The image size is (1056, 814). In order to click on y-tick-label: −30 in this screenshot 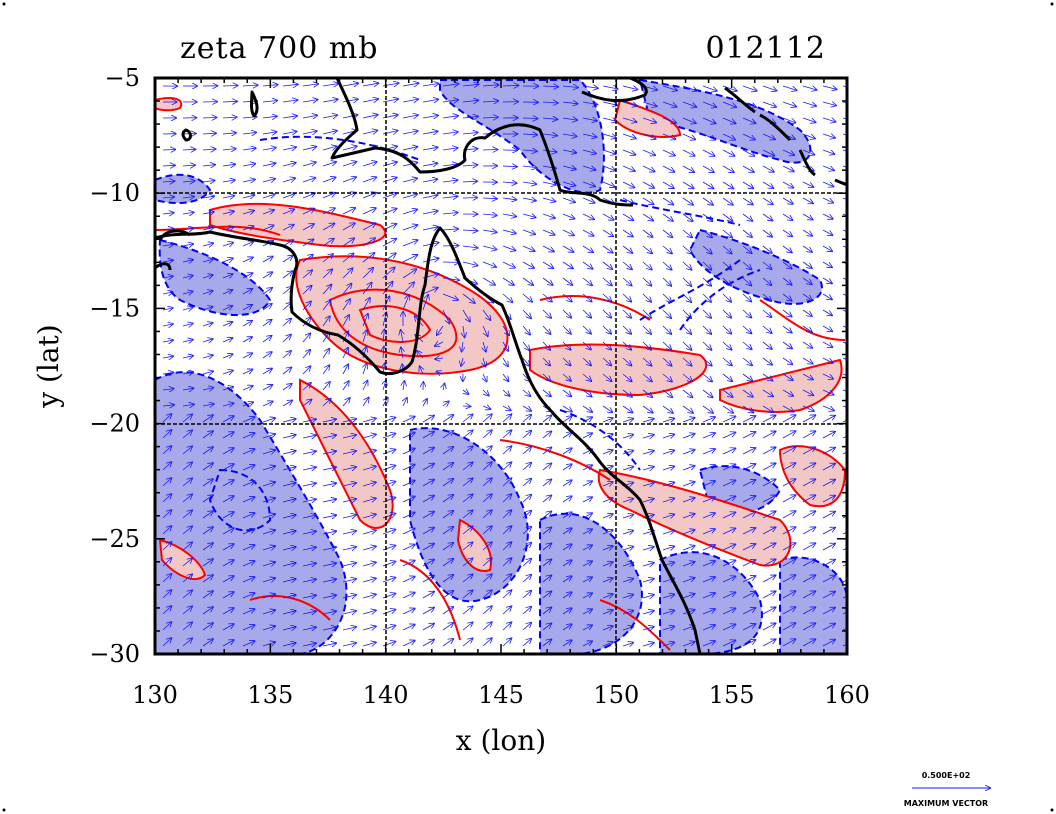, I will do `click(114, 654)`.